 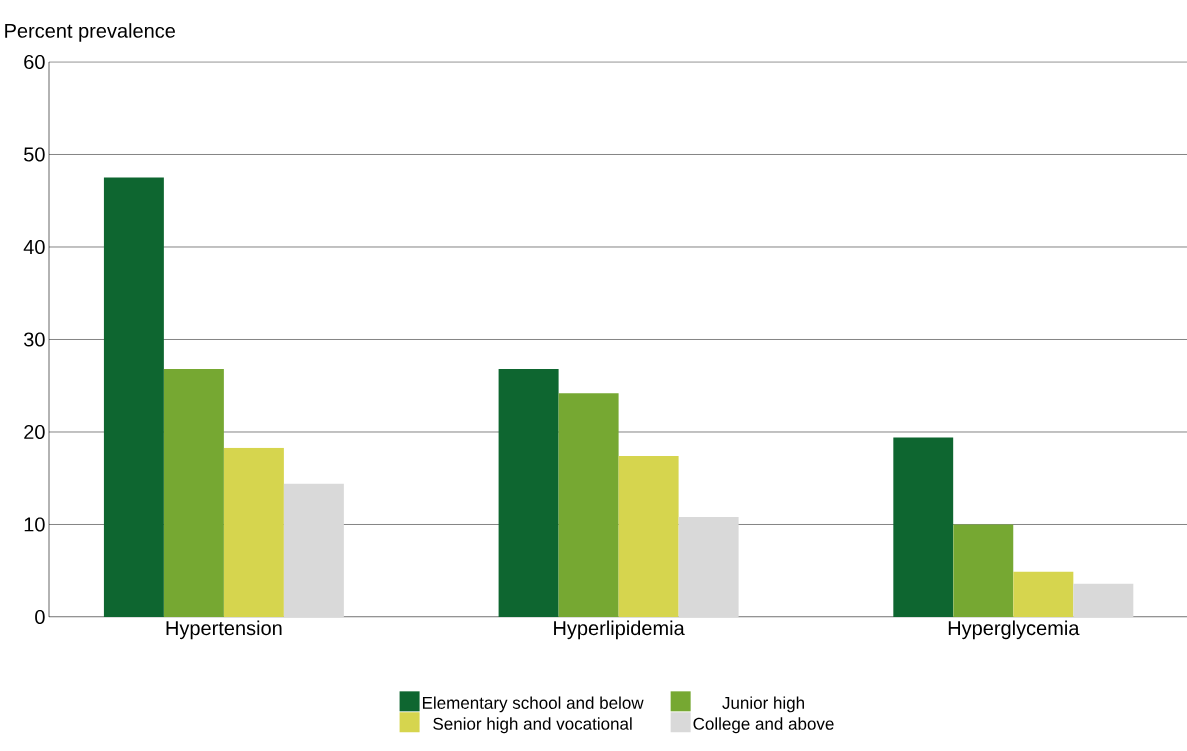 I want to click on legend-label: Elementary school and below, so click(x=533, y=704).